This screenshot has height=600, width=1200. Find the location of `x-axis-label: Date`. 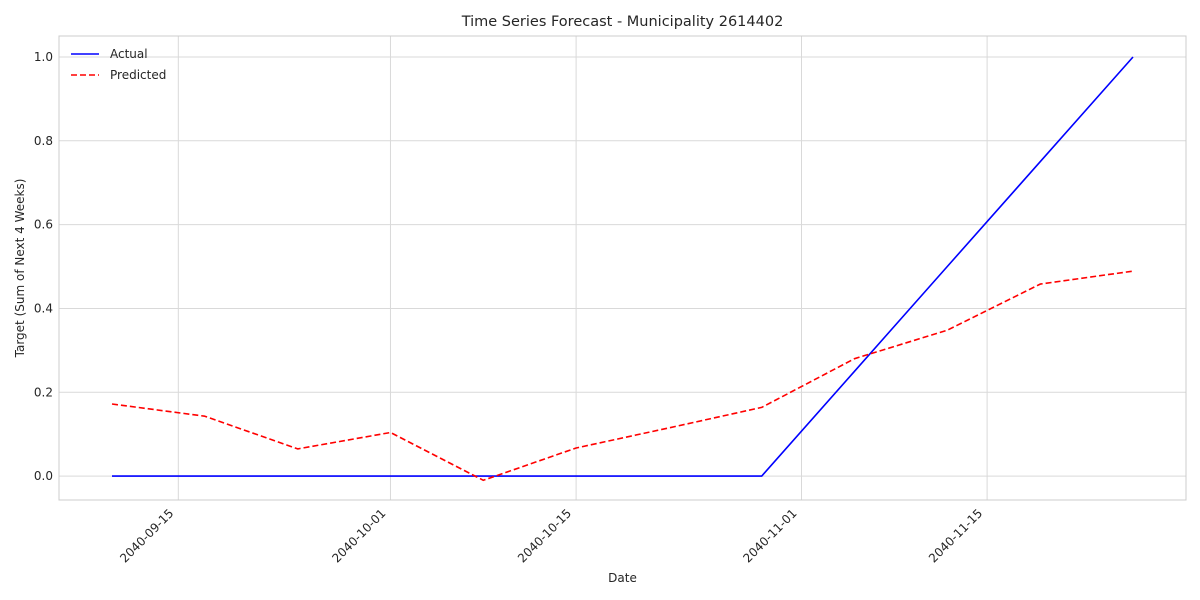

x-axis-label: Date is located at coordinates (622, 578).